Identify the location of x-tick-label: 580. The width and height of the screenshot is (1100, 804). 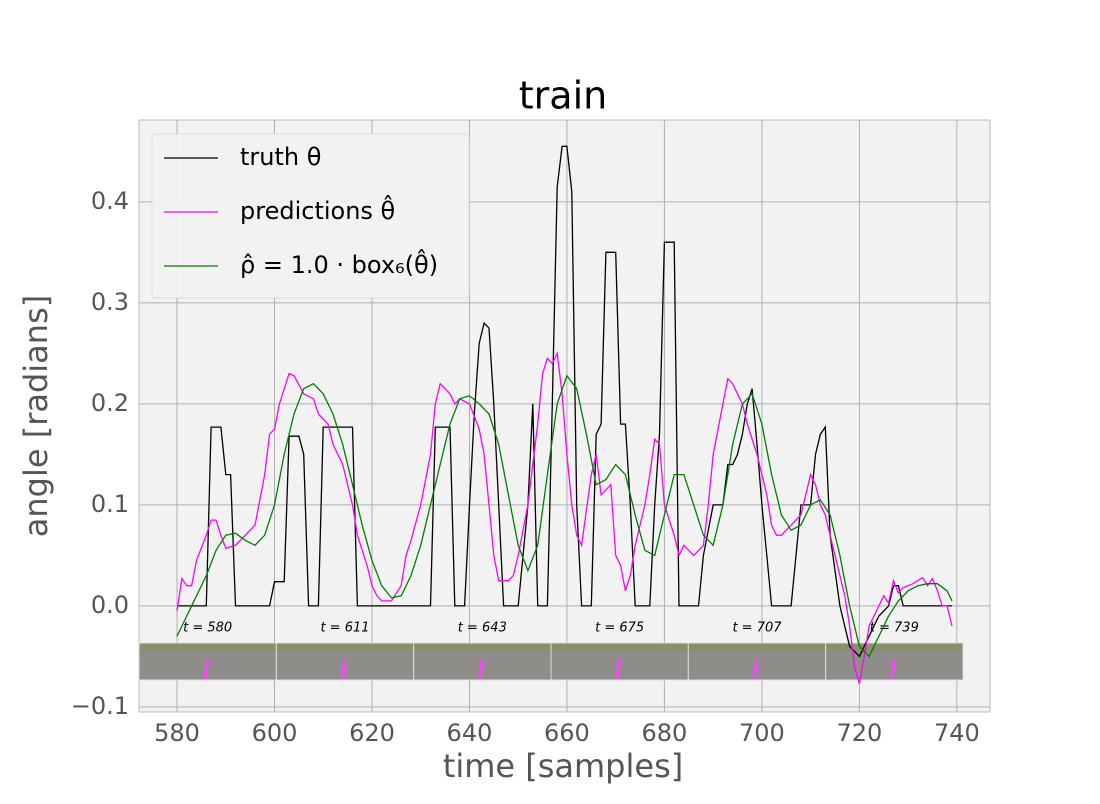
(177, 733).